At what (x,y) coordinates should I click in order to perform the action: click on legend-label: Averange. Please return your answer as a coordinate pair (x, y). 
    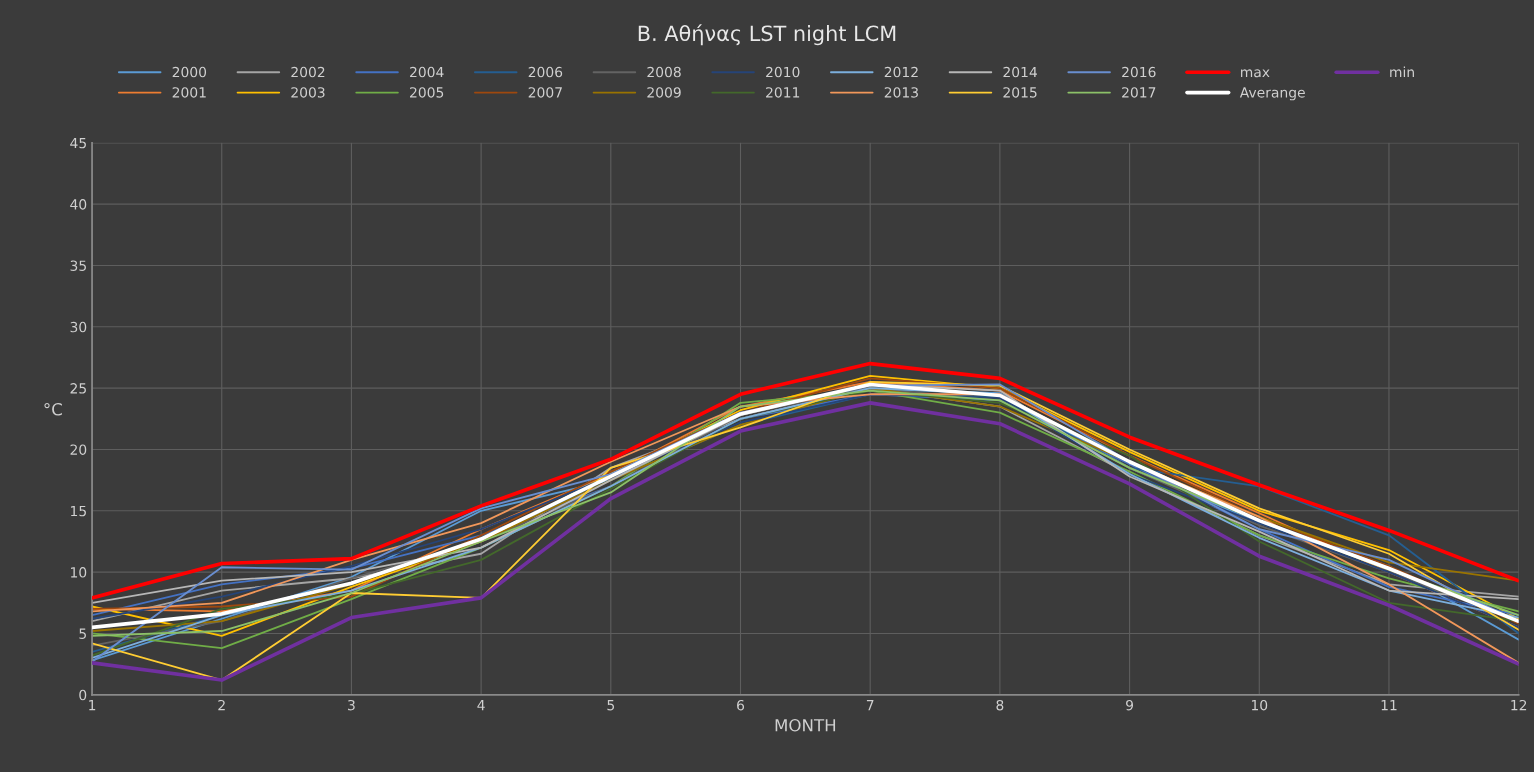
    Looking at the image, I should click on (1272, 94).